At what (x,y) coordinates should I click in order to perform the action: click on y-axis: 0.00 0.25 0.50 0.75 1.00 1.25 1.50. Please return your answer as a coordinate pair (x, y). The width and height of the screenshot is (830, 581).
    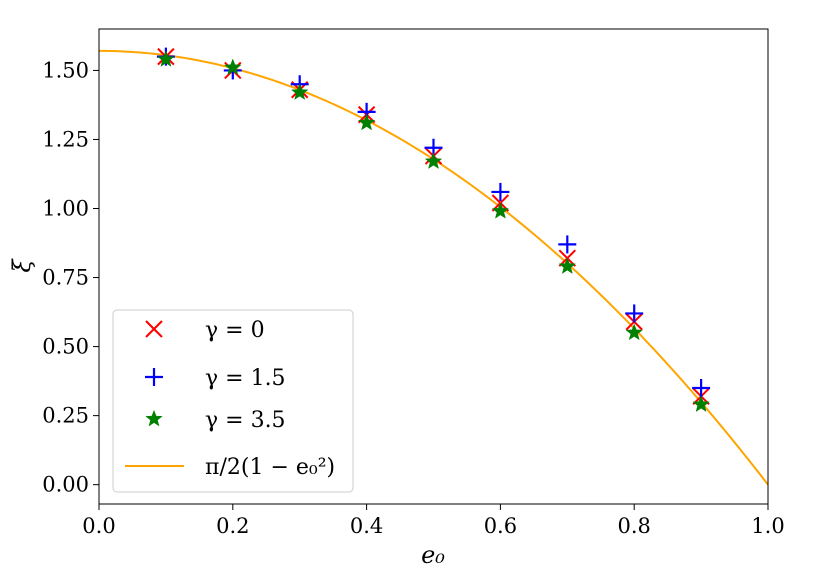
    Looking at the image, I should click on (70, 277).